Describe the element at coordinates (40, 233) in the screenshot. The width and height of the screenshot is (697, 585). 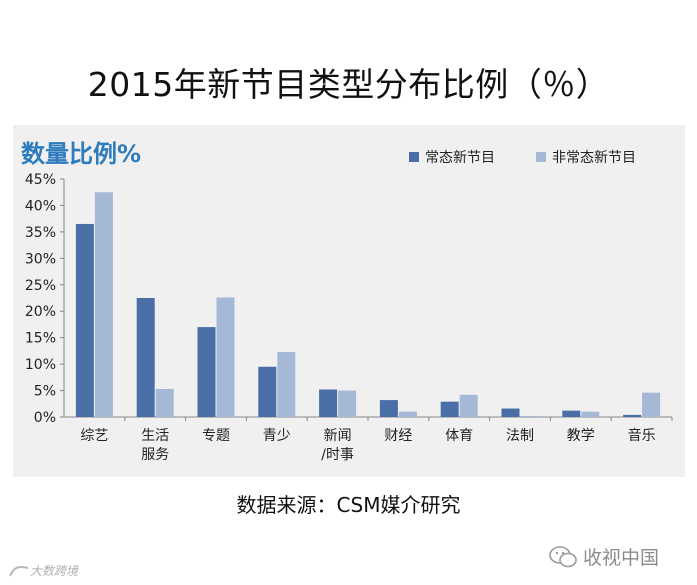
I see `y-tick-label: 35%` at that location.